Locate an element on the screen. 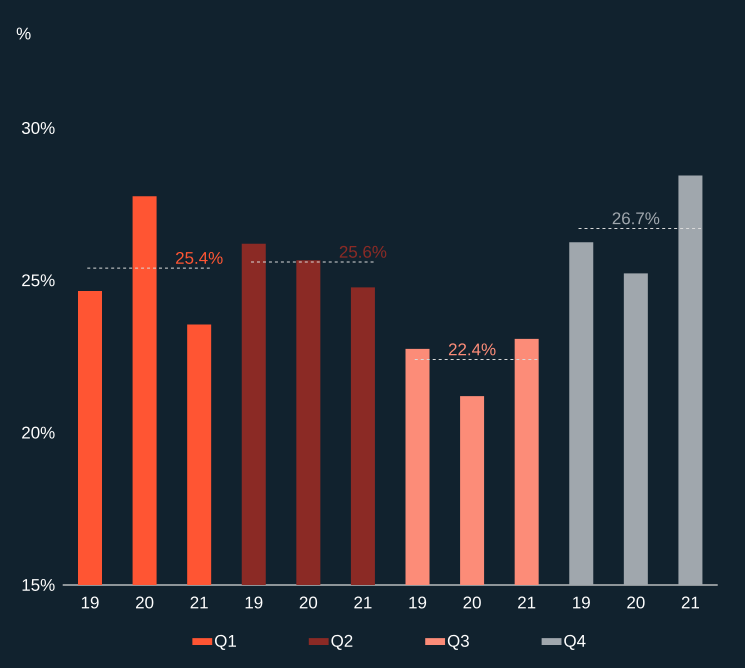 The image size is (745, 668). ref-line-label: 25.4% is located at coordinates (199, 258).